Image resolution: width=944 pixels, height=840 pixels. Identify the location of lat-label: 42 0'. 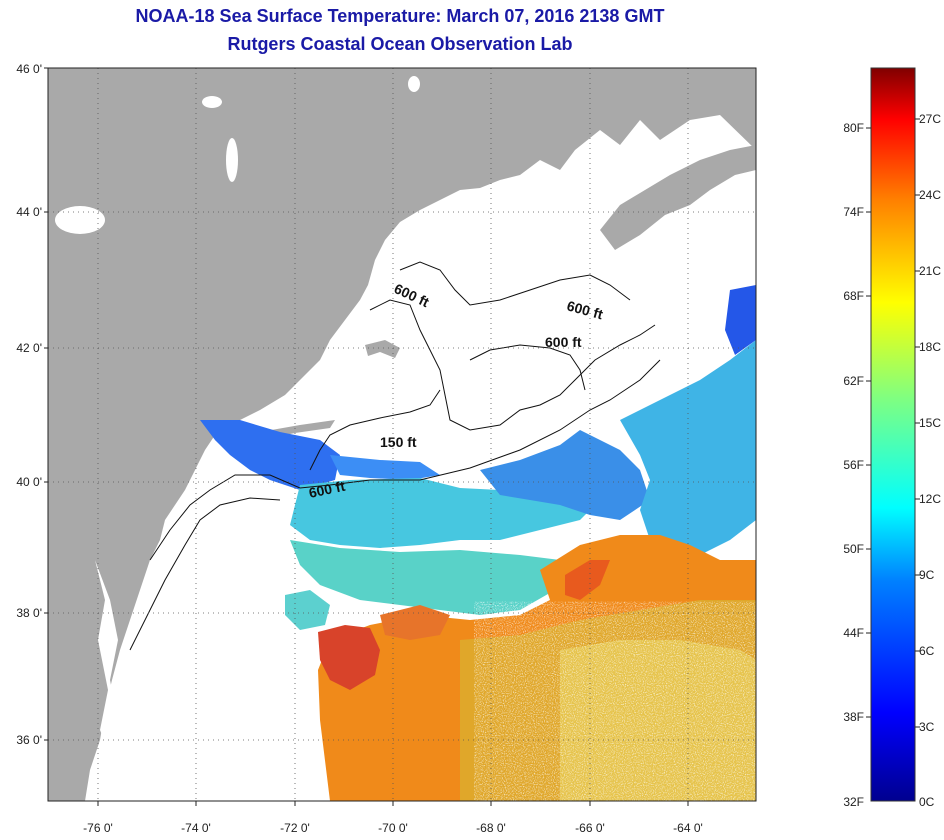
(29, 348).